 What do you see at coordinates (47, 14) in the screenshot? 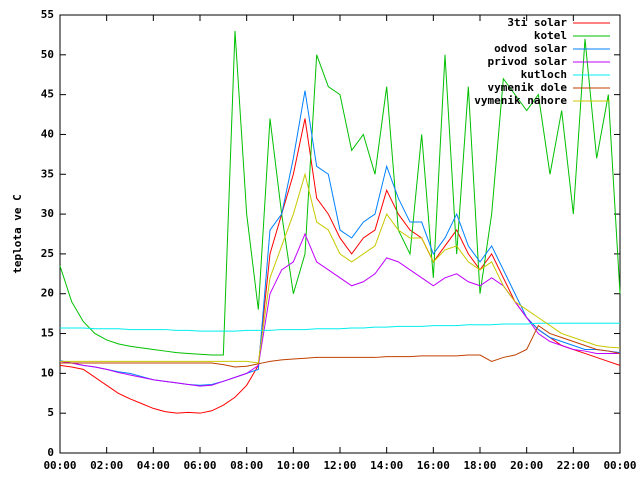
I see `y-tick-label: 55` at bounding box center [47, 14].